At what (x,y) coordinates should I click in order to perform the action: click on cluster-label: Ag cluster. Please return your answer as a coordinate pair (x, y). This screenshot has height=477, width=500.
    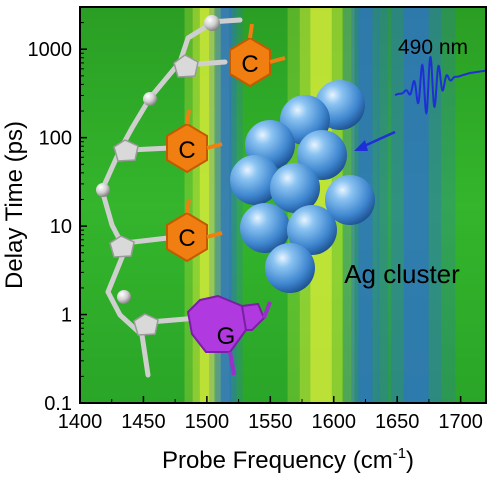
    Looking at the image, I should click on (402, 274).